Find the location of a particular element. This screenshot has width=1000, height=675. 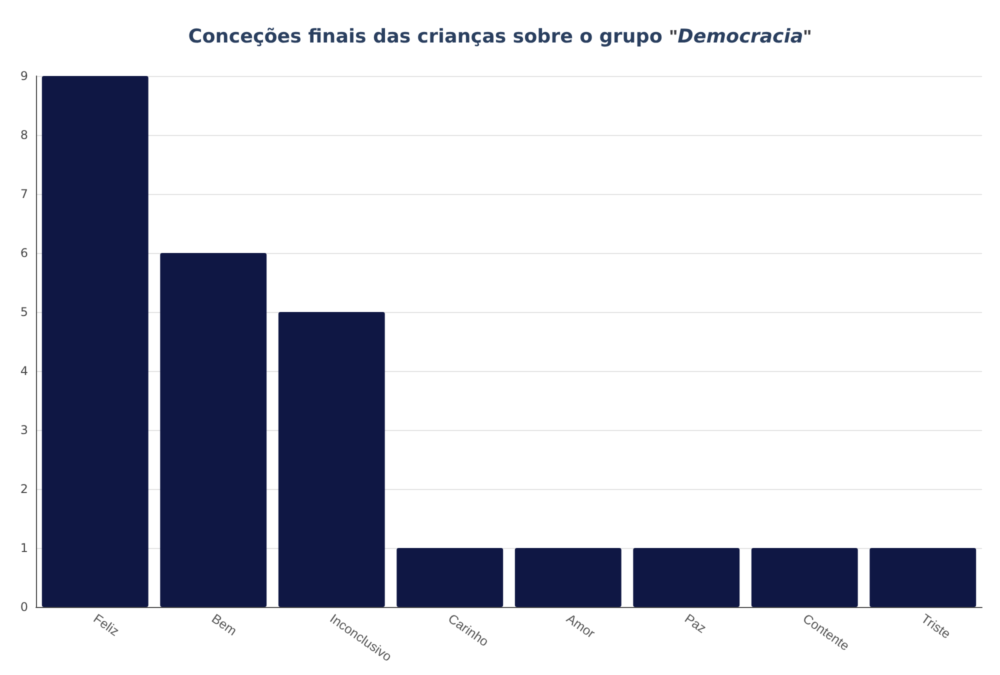

y-tick-label: 1 is located at coordinates (24, 548).